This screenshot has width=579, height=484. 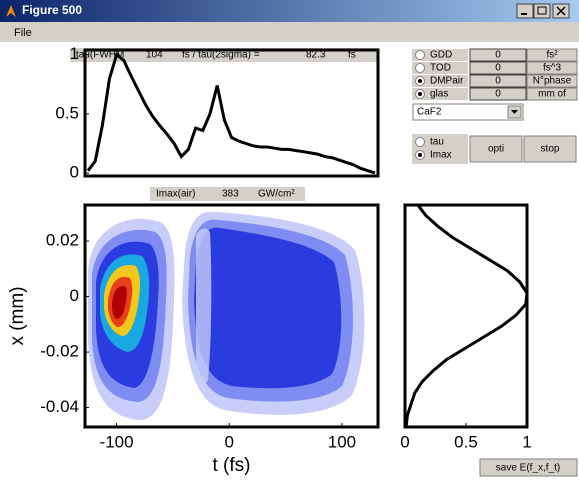 I want to click on save-label: save E(f_x,f_t), so click(x=528, y=468).